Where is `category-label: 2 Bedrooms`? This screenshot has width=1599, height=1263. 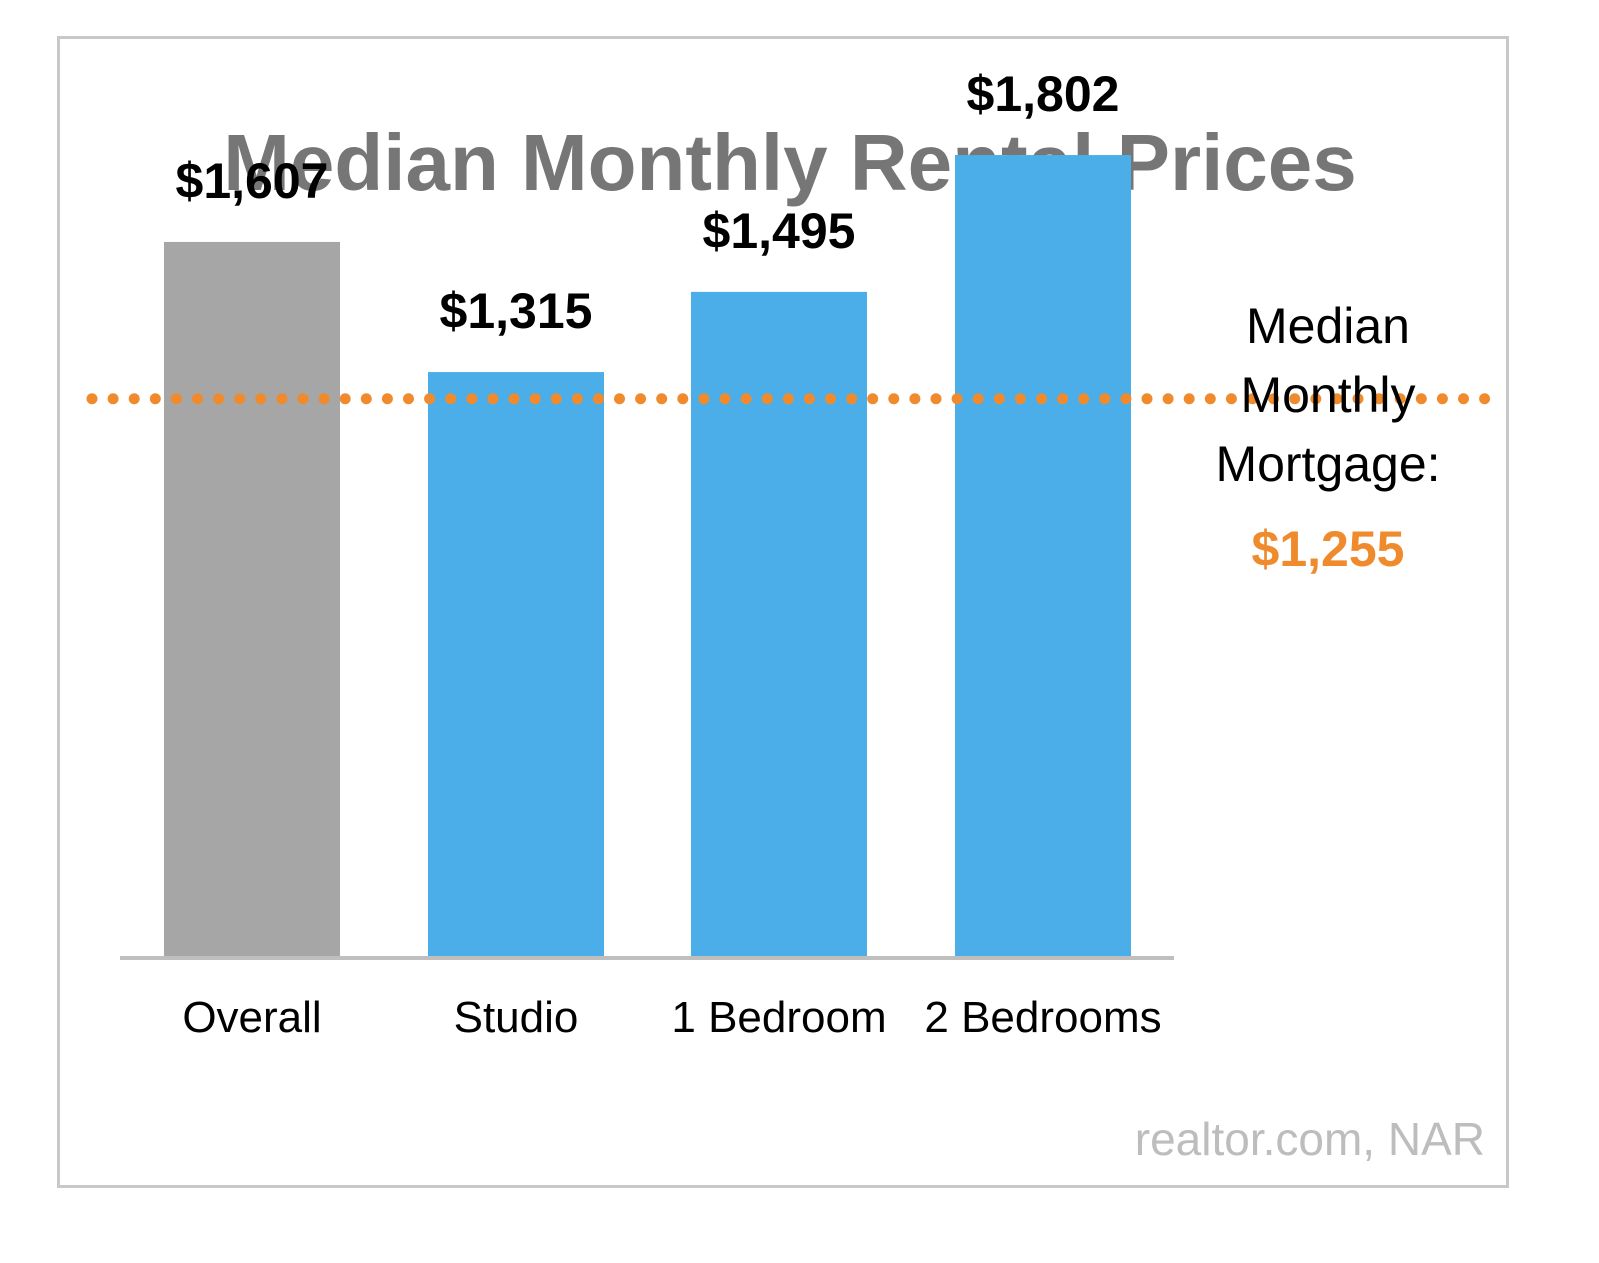 category-label: 2 Bedrooms is located at coordinates (1042, 1017).